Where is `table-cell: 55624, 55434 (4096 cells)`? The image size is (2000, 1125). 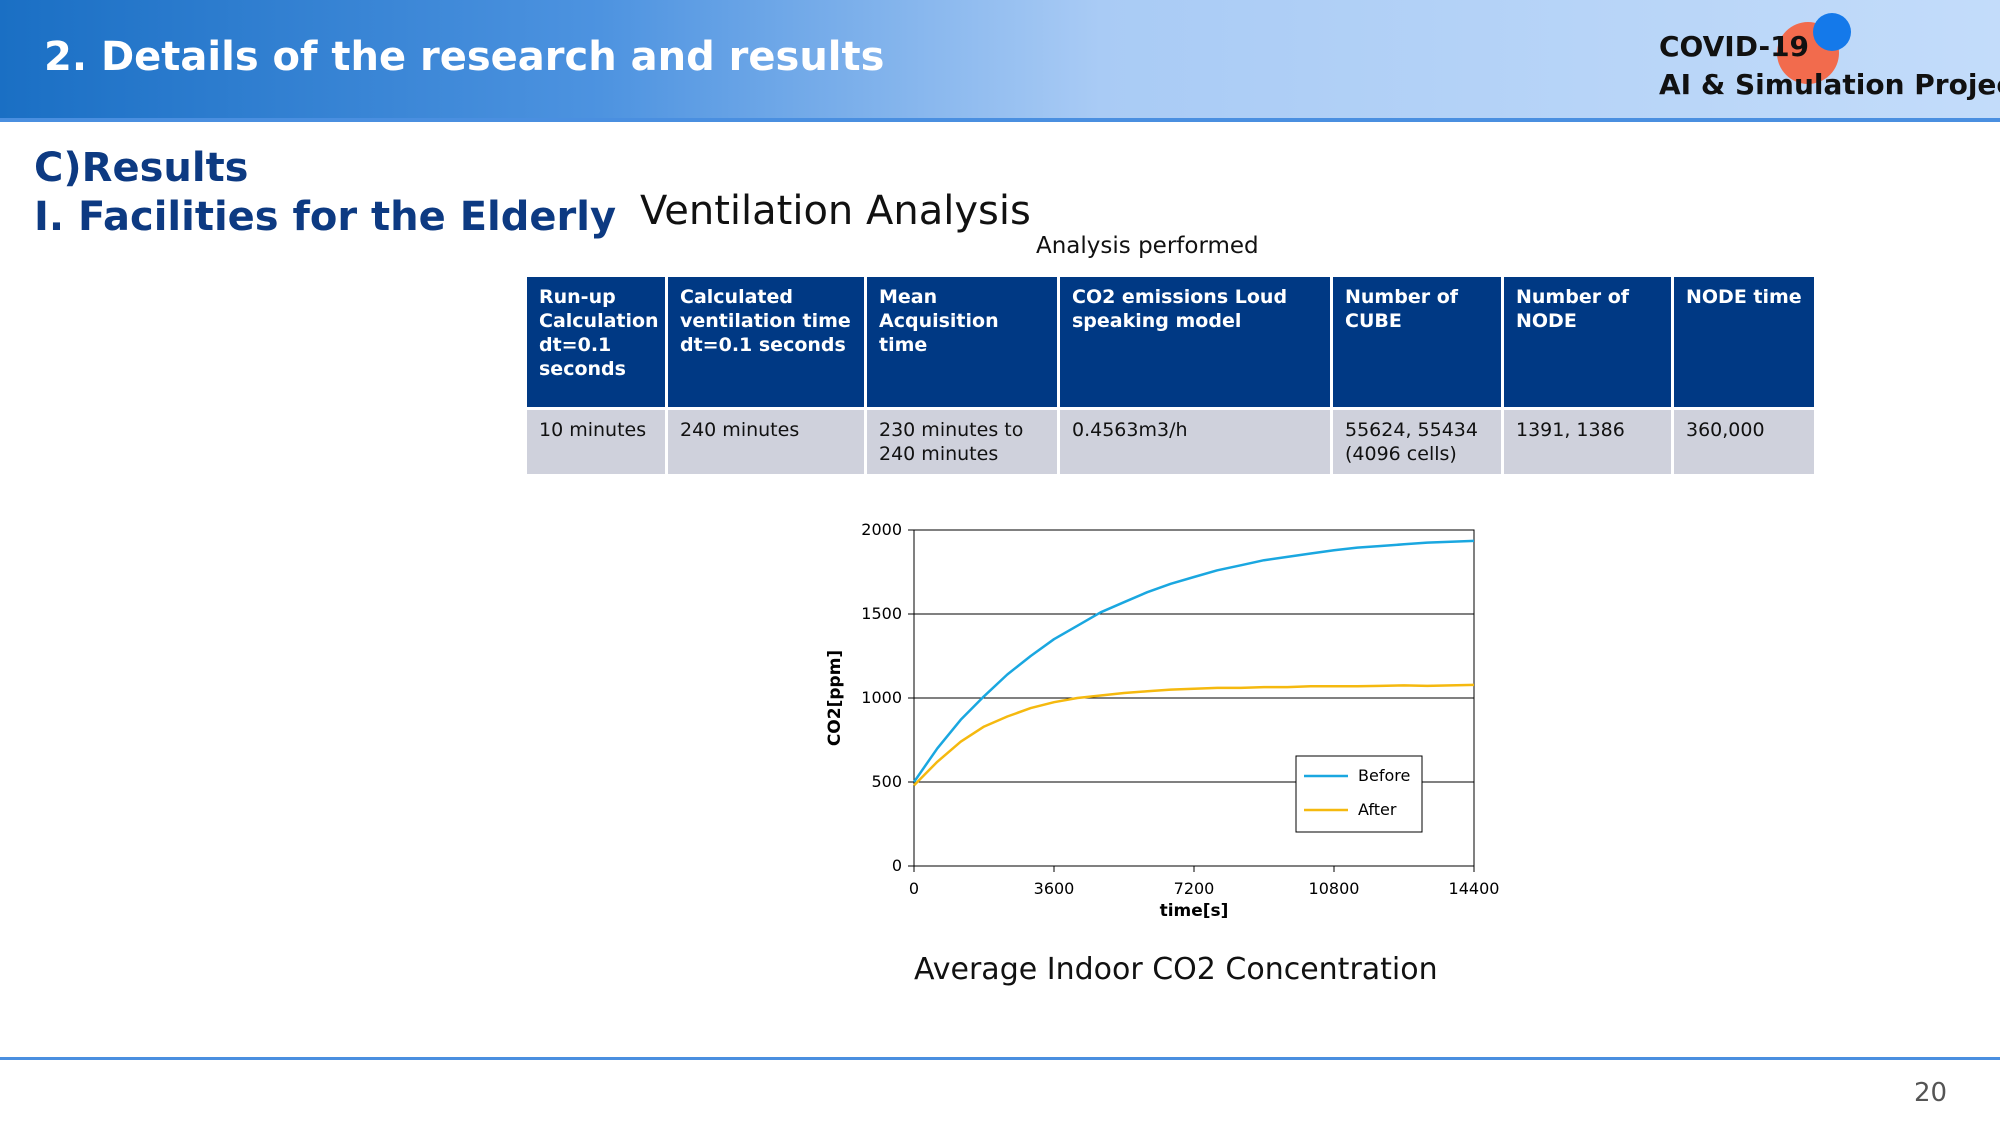 table-cell: 55624, 55434 (4096 cells) is located at coordinates (1417, 442).